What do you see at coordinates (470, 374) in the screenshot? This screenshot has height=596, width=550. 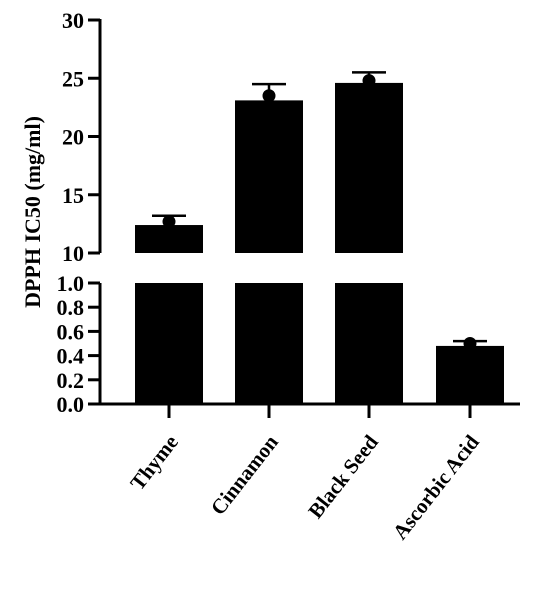 I see `bar-ascorbic-acid-lower` at bounding box center [470, 374].